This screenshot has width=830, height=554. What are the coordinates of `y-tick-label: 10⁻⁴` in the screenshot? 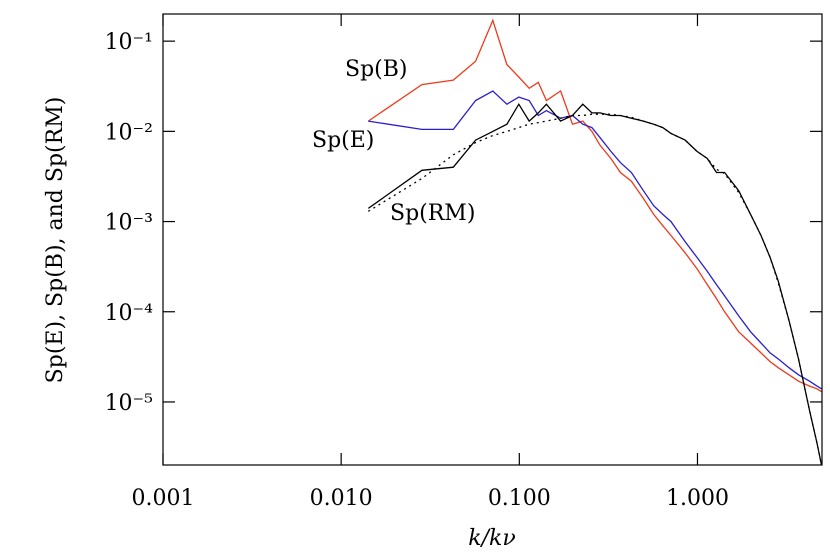 It's located at (129, 313).